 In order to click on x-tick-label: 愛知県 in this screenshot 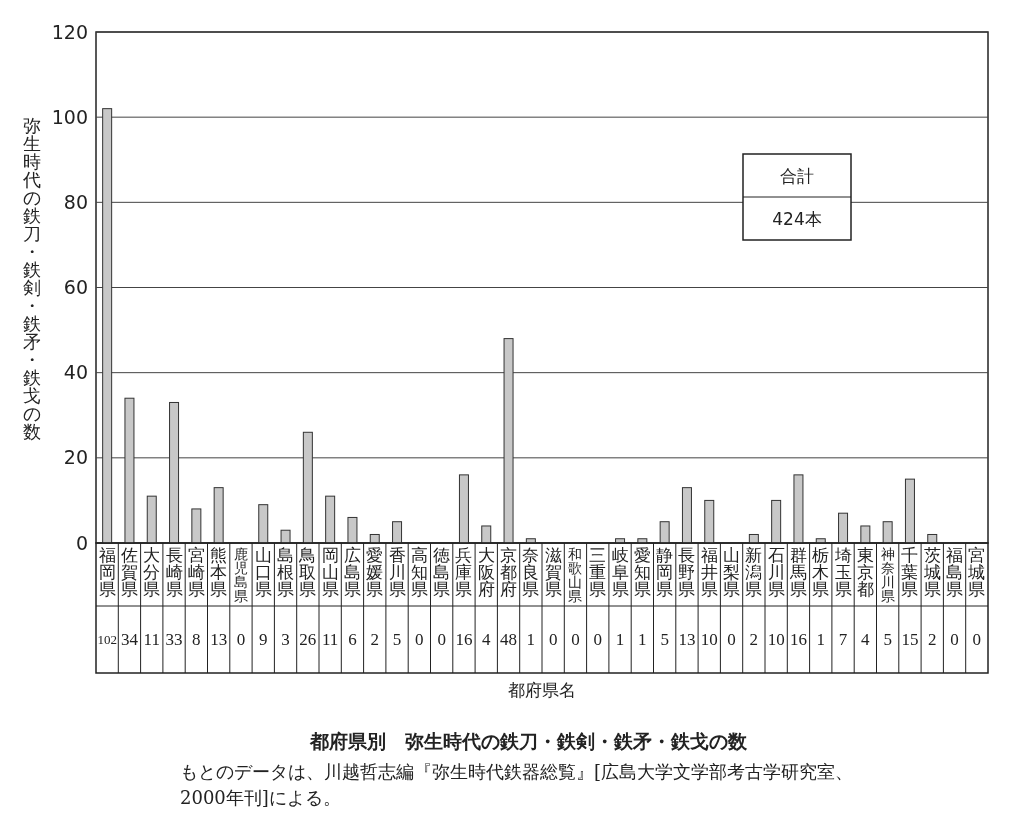, I will do `click(642, 572)`.